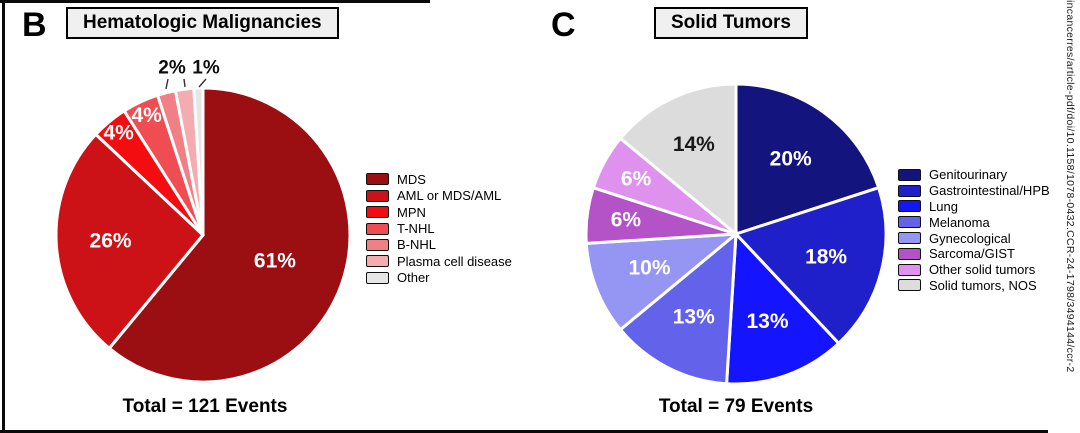  Describe the element at coordinates (678, 160) in the screenshot. I see `pie-slice-solid-tumors-nos` at that location.